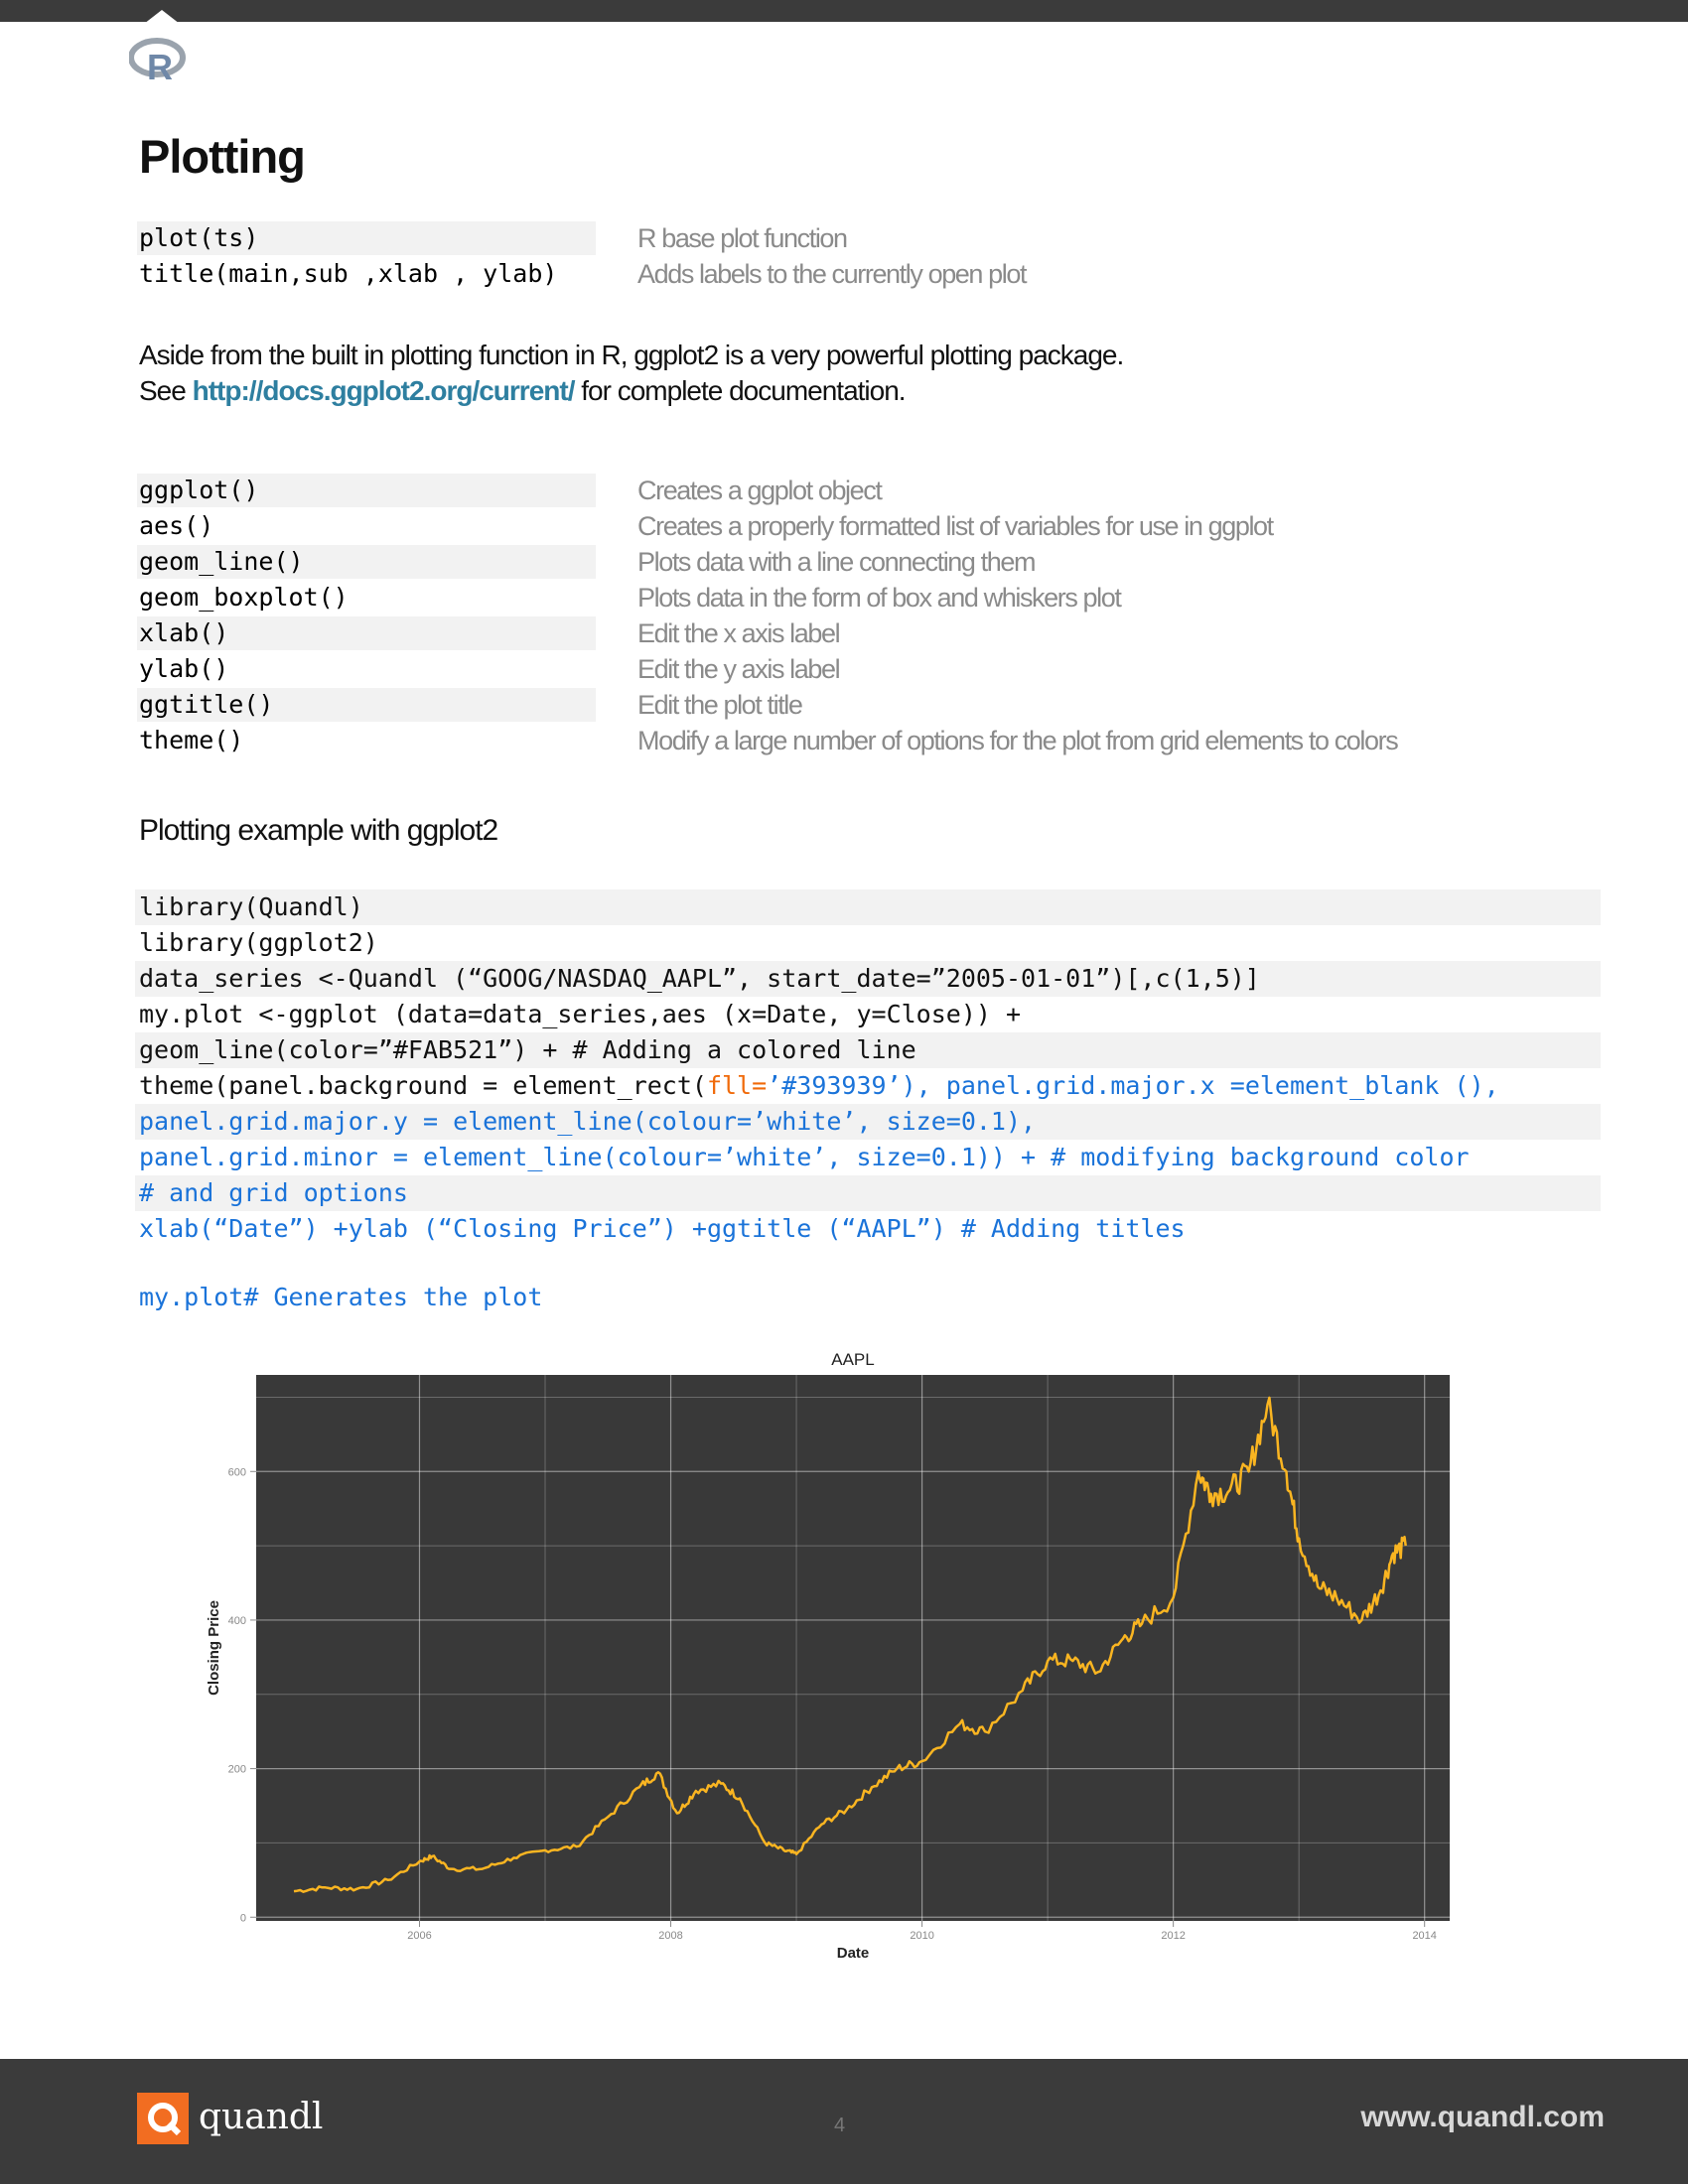 The image size is (1688, 2184). What do you see at coordinates (867, 669) in the screenshot?
I see `function-row: ylab() Edit the y axis label` at bounding box center [867, 669].